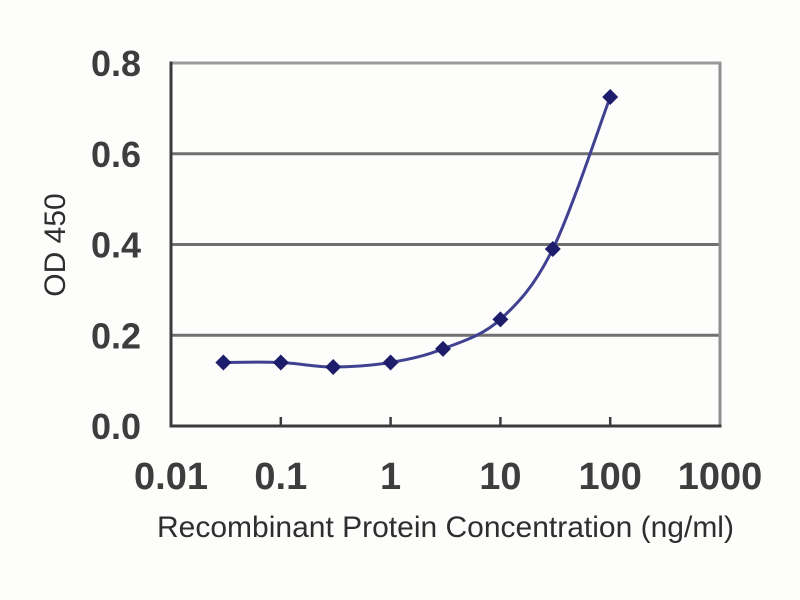  Describe the element at coordinates (171, 477) in the screenshot. I see `x-tick-label: 0.01` at that location.